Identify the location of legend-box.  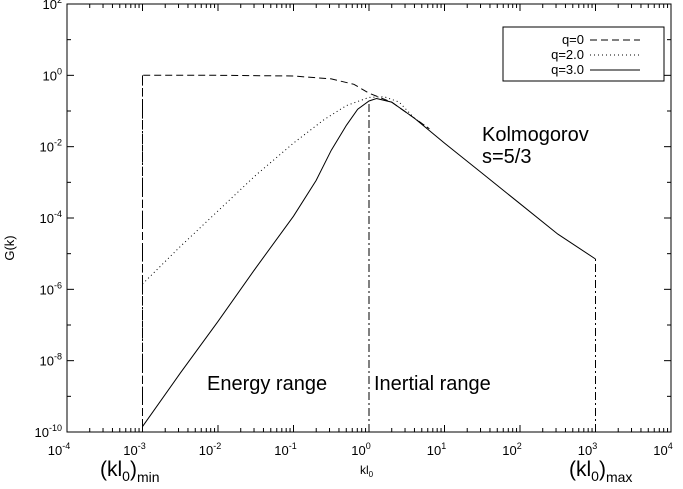
(583, 54).